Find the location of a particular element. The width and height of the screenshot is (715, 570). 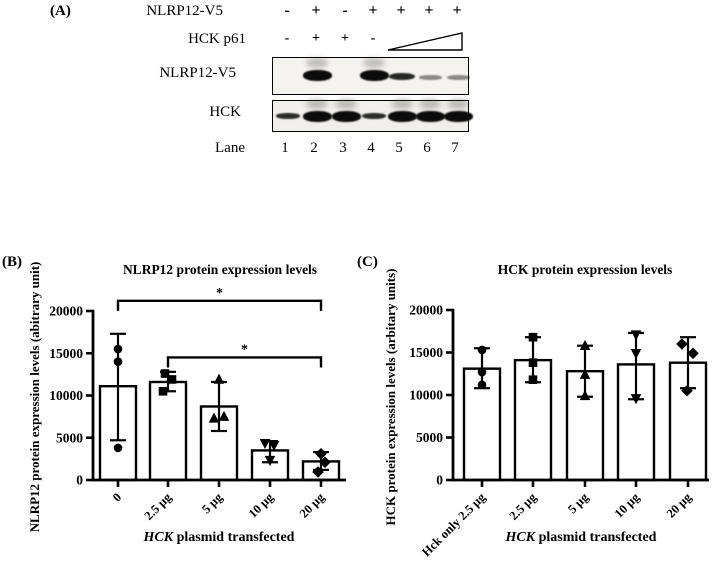

chart-title: HCK protein expression levels is located at coordinates (585, 269).